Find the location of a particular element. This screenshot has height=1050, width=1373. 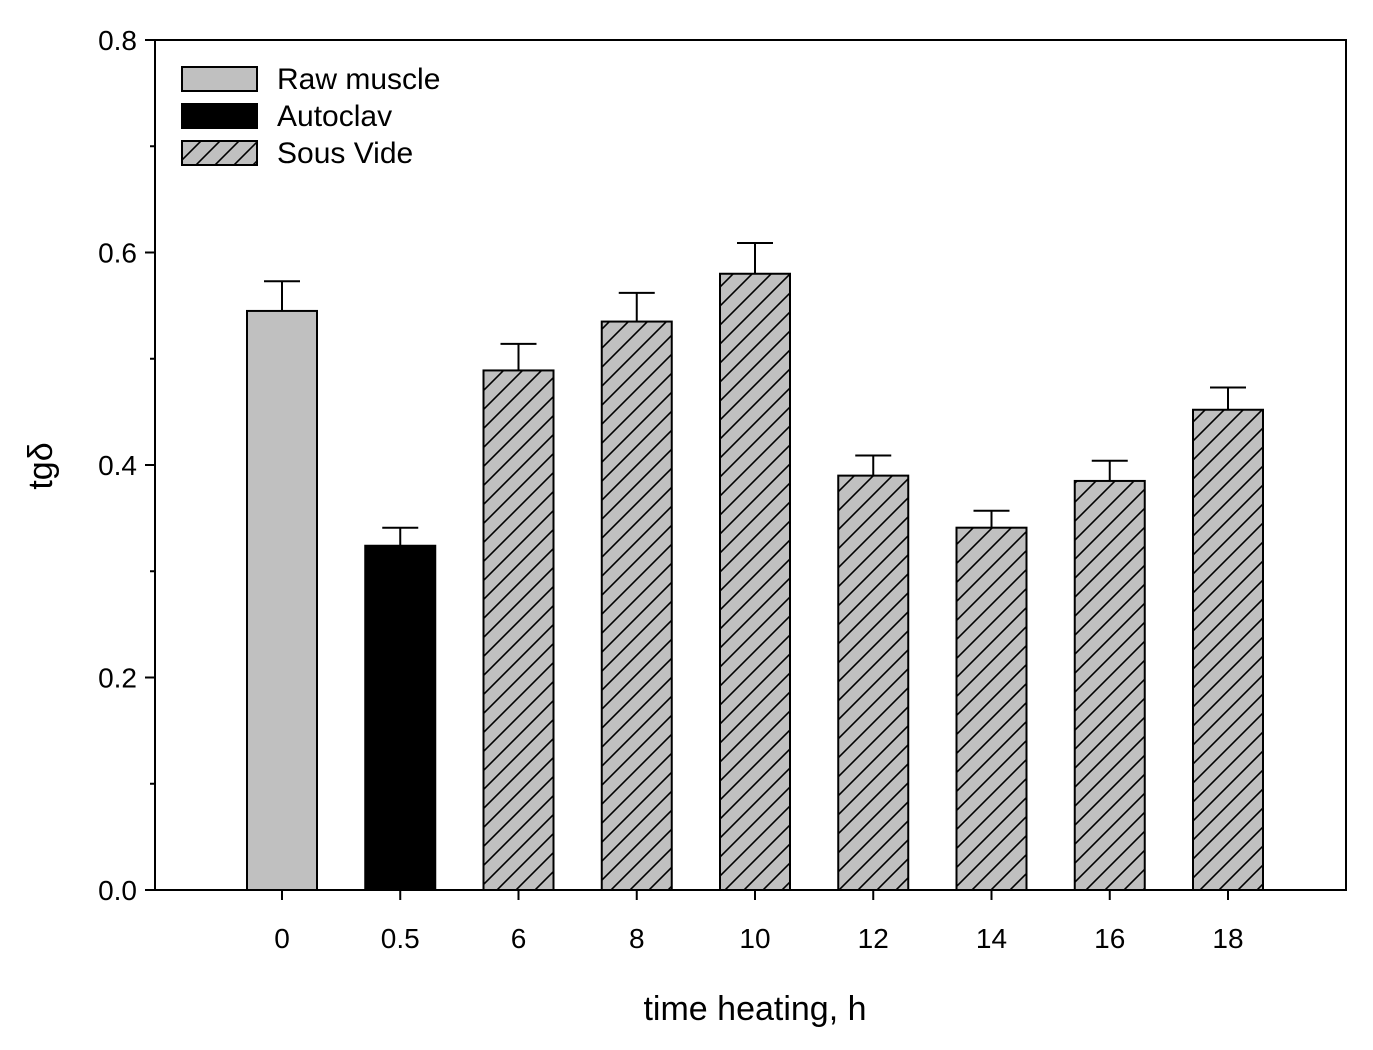

legend-label-raw-muscle: Raw muscle is located at coordinates (358, 79).